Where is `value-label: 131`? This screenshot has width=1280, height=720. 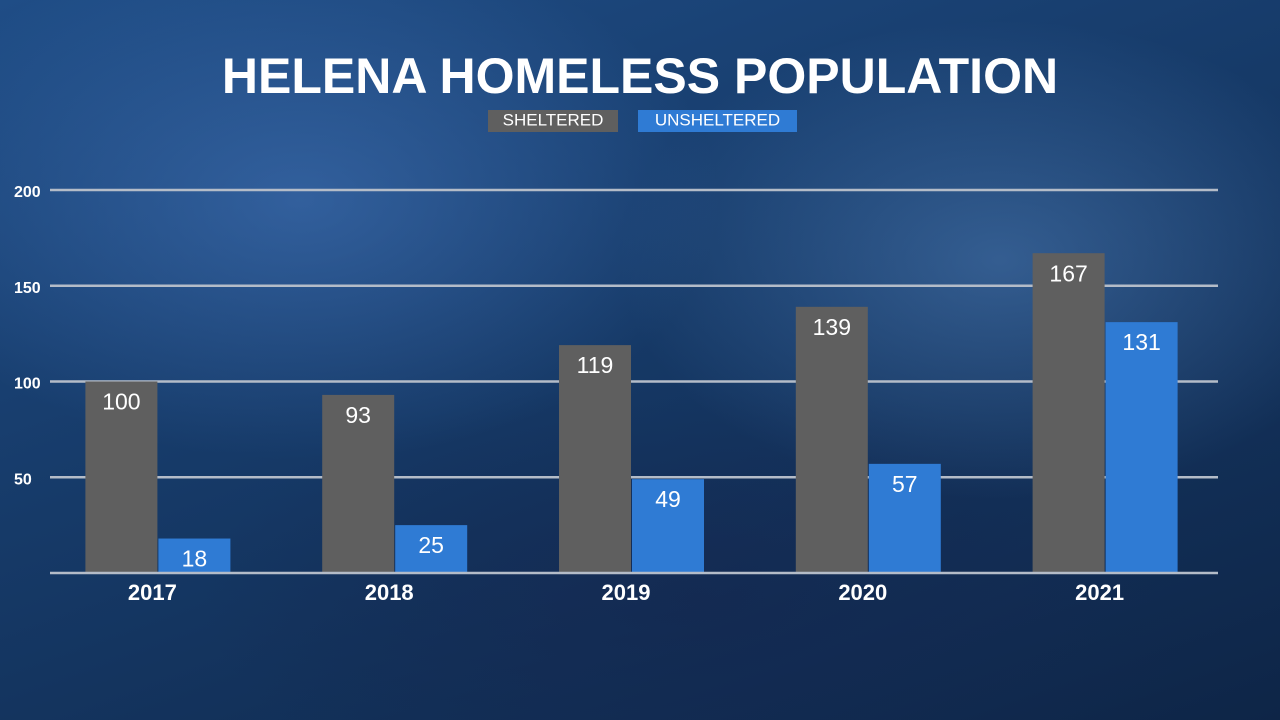
value-label: 131 is located at coordinates (1141, 342).